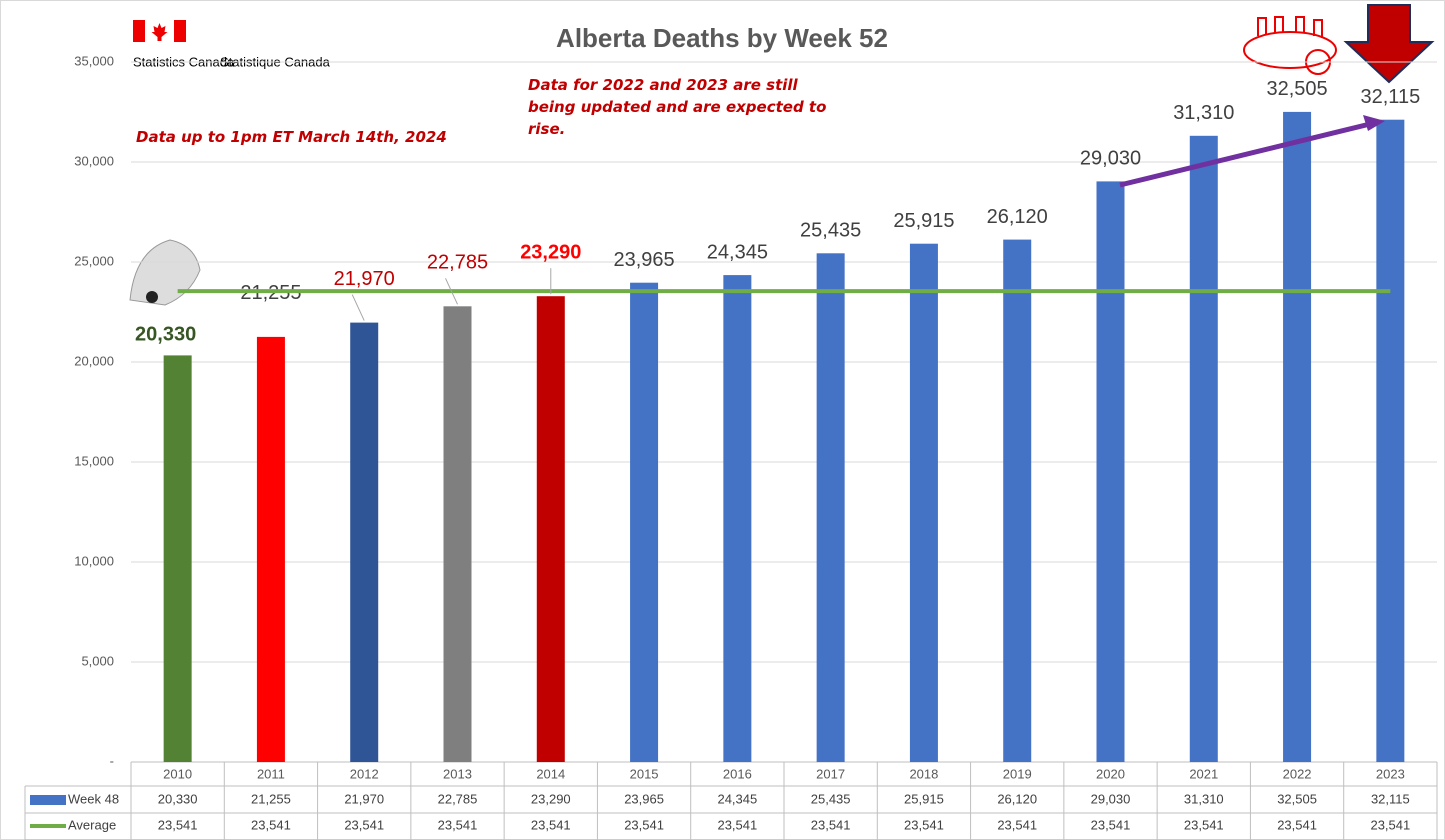 The height and width of the screenshot is (840, 1445). Describe the element at coordinates (737, 773) in the screenshot. I see `x-tick-label: 2016` at that location.